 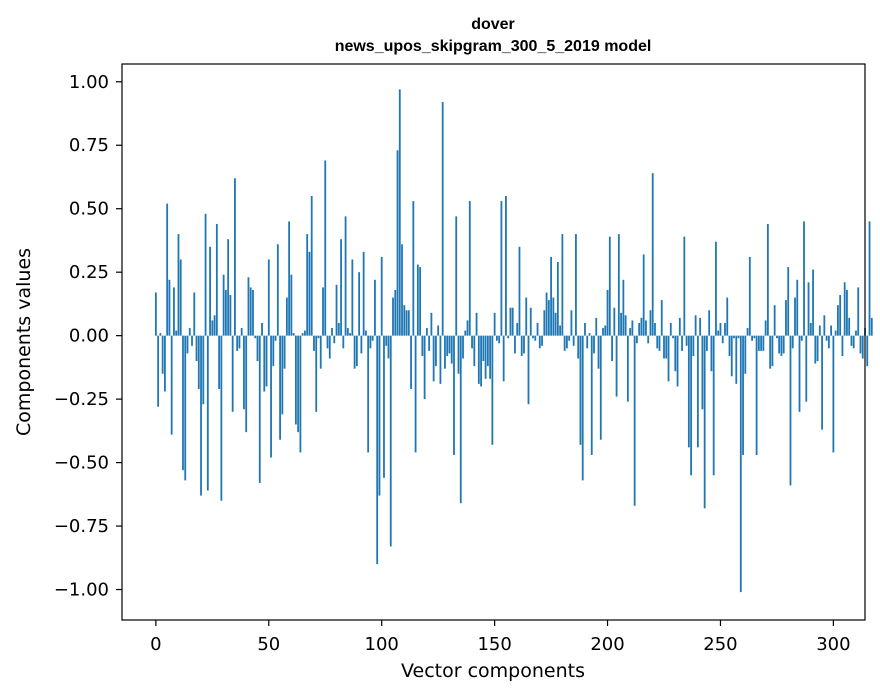 What do you see at coordinates (24, 342) in the screenshot?
I see `y-axis-label: Components values` at bounding box center [24, 342].